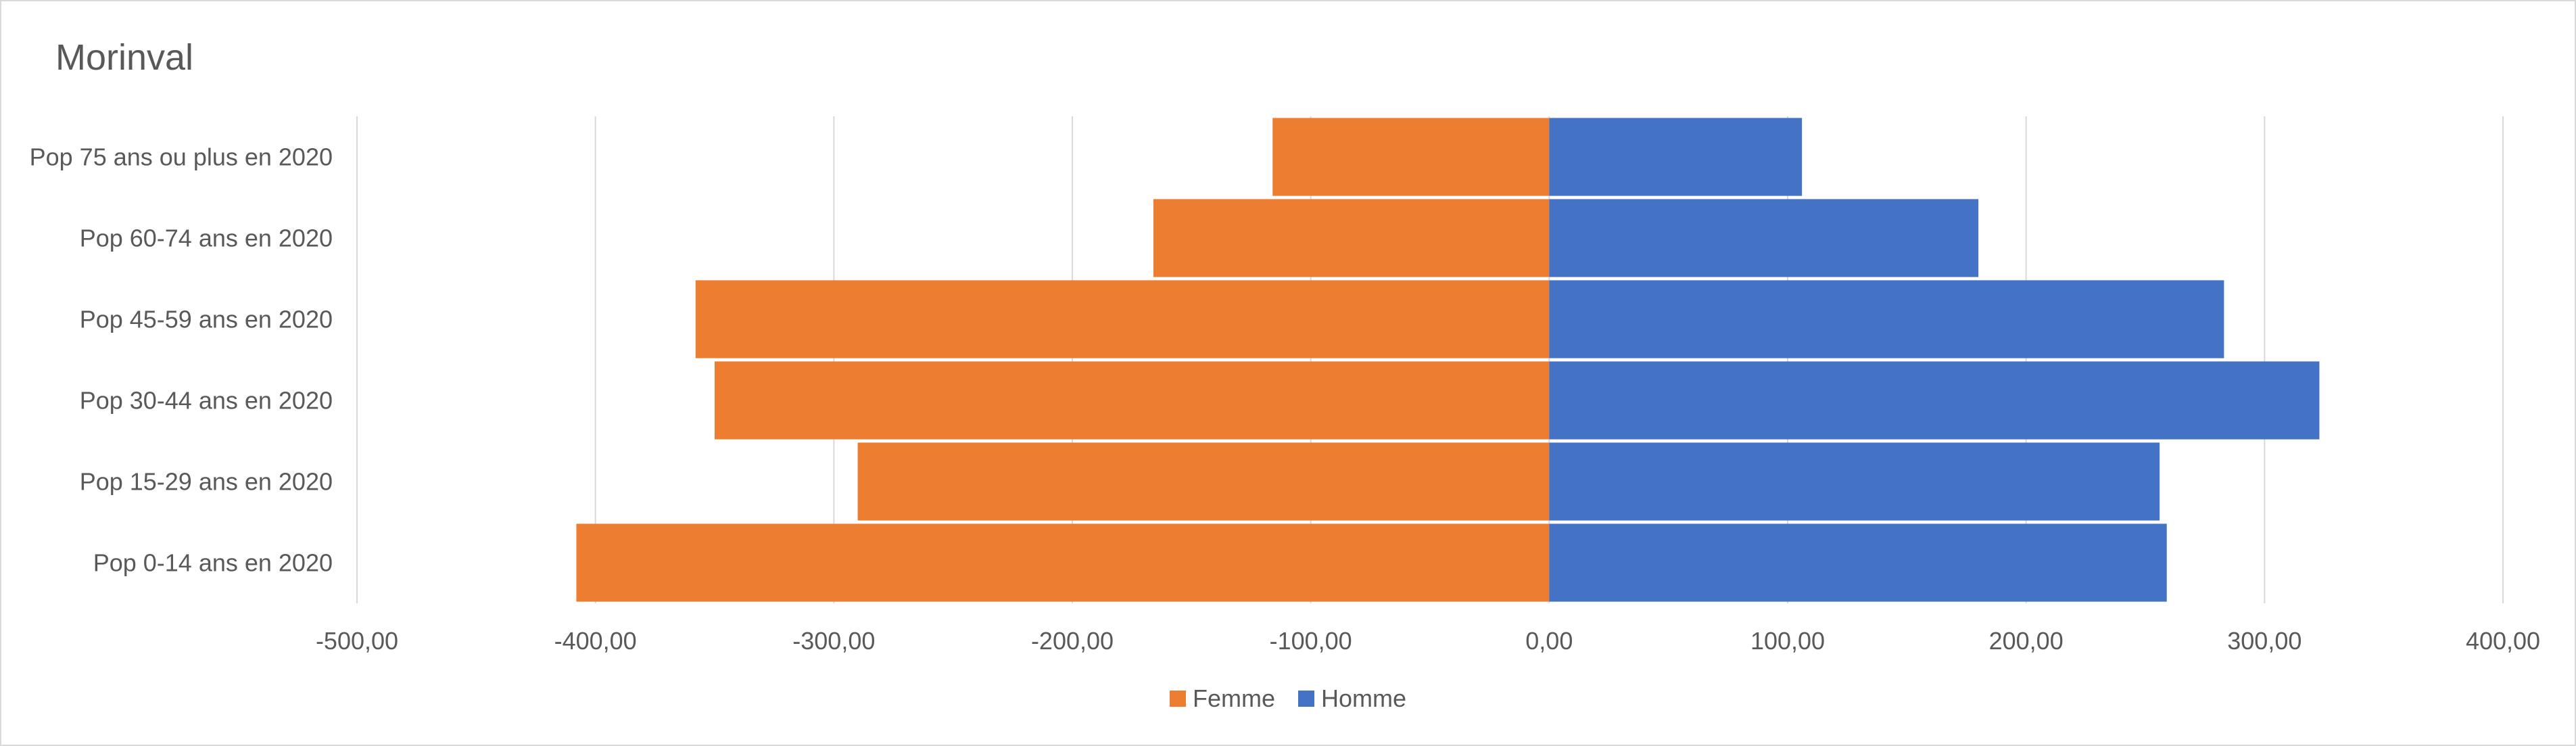 The image size is (2576, 746). I want to click on x-tick-label-8: 300,00, so click(2264, 641).